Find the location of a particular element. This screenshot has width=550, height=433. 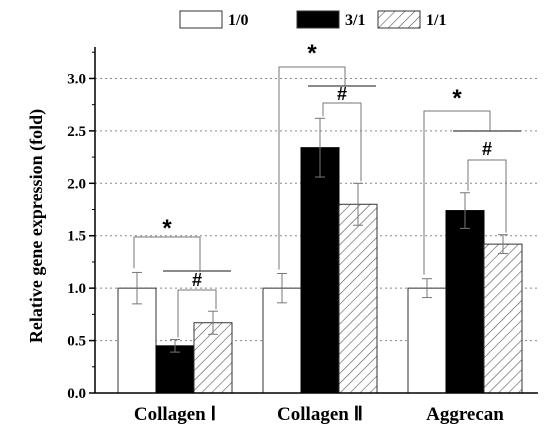

x-category-label: Collagen Ⅱ is located at coordinates (320, 414).